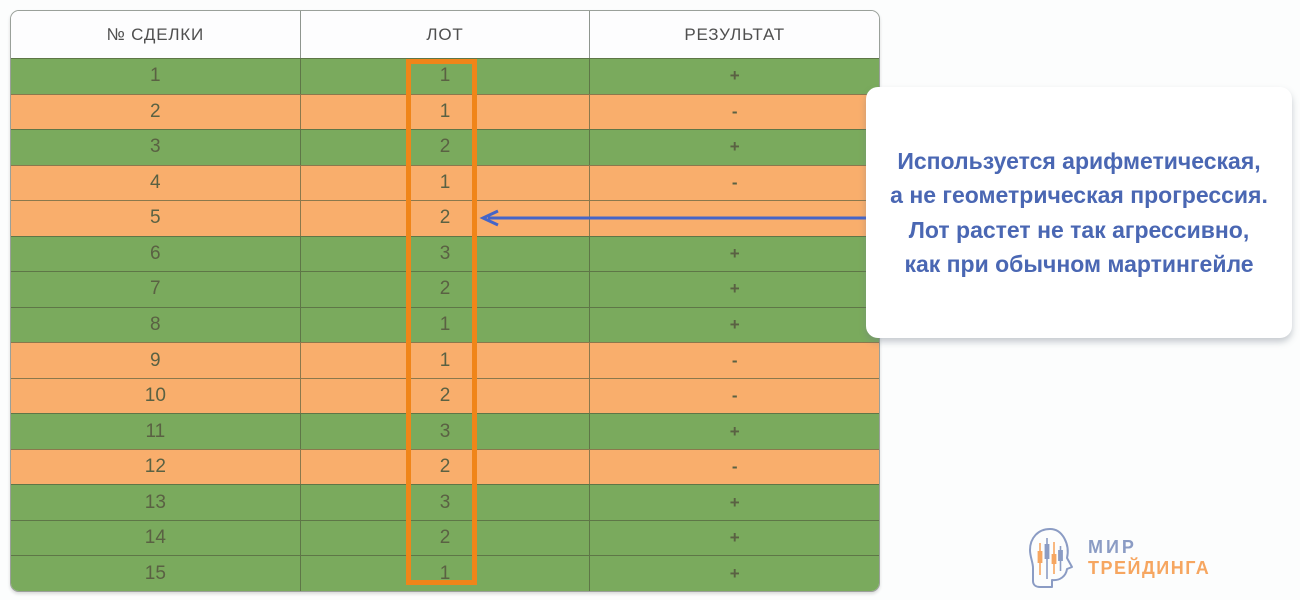 This screenshot has height=600, width=1300. I want to click on column-header-lot: ЛОТ, so click(446, 34).